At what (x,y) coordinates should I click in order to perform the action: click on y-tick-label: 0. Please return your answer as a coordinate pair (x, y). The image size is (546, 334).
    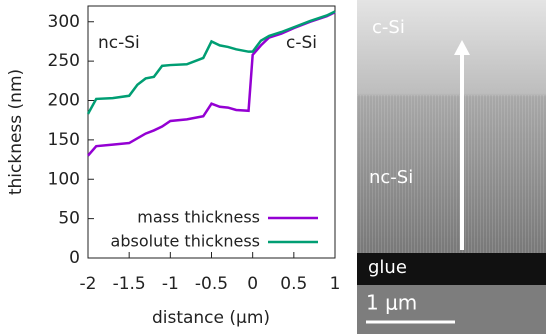
    Looking at the image, I should click on (74, 258).